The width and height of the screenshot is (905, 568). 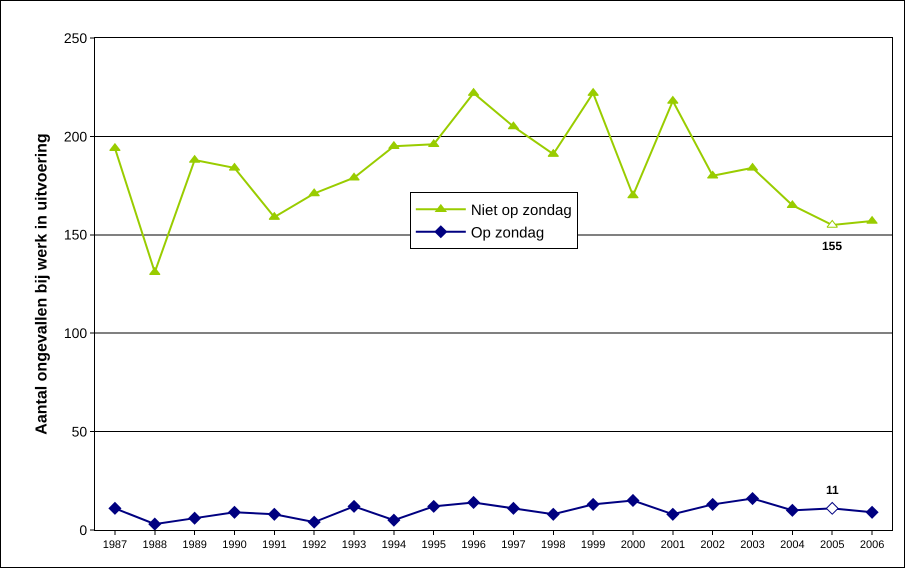 I want to click on x-tick-label: 1996, so click(x=473, y=545).